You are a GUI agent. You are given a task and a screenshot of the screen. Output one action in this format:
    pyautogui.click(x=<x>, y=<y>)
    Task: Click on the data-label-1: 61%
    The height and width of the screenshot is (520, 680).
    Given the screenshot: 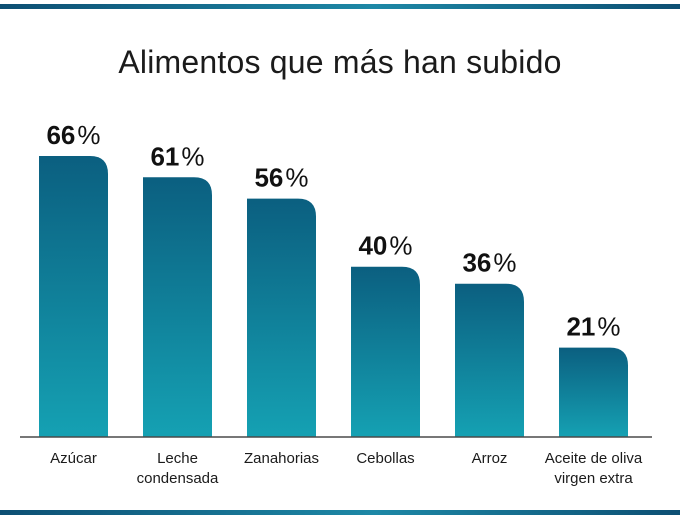 What is the action you would take?
    pyautogui.click(x=177, y=156)
    